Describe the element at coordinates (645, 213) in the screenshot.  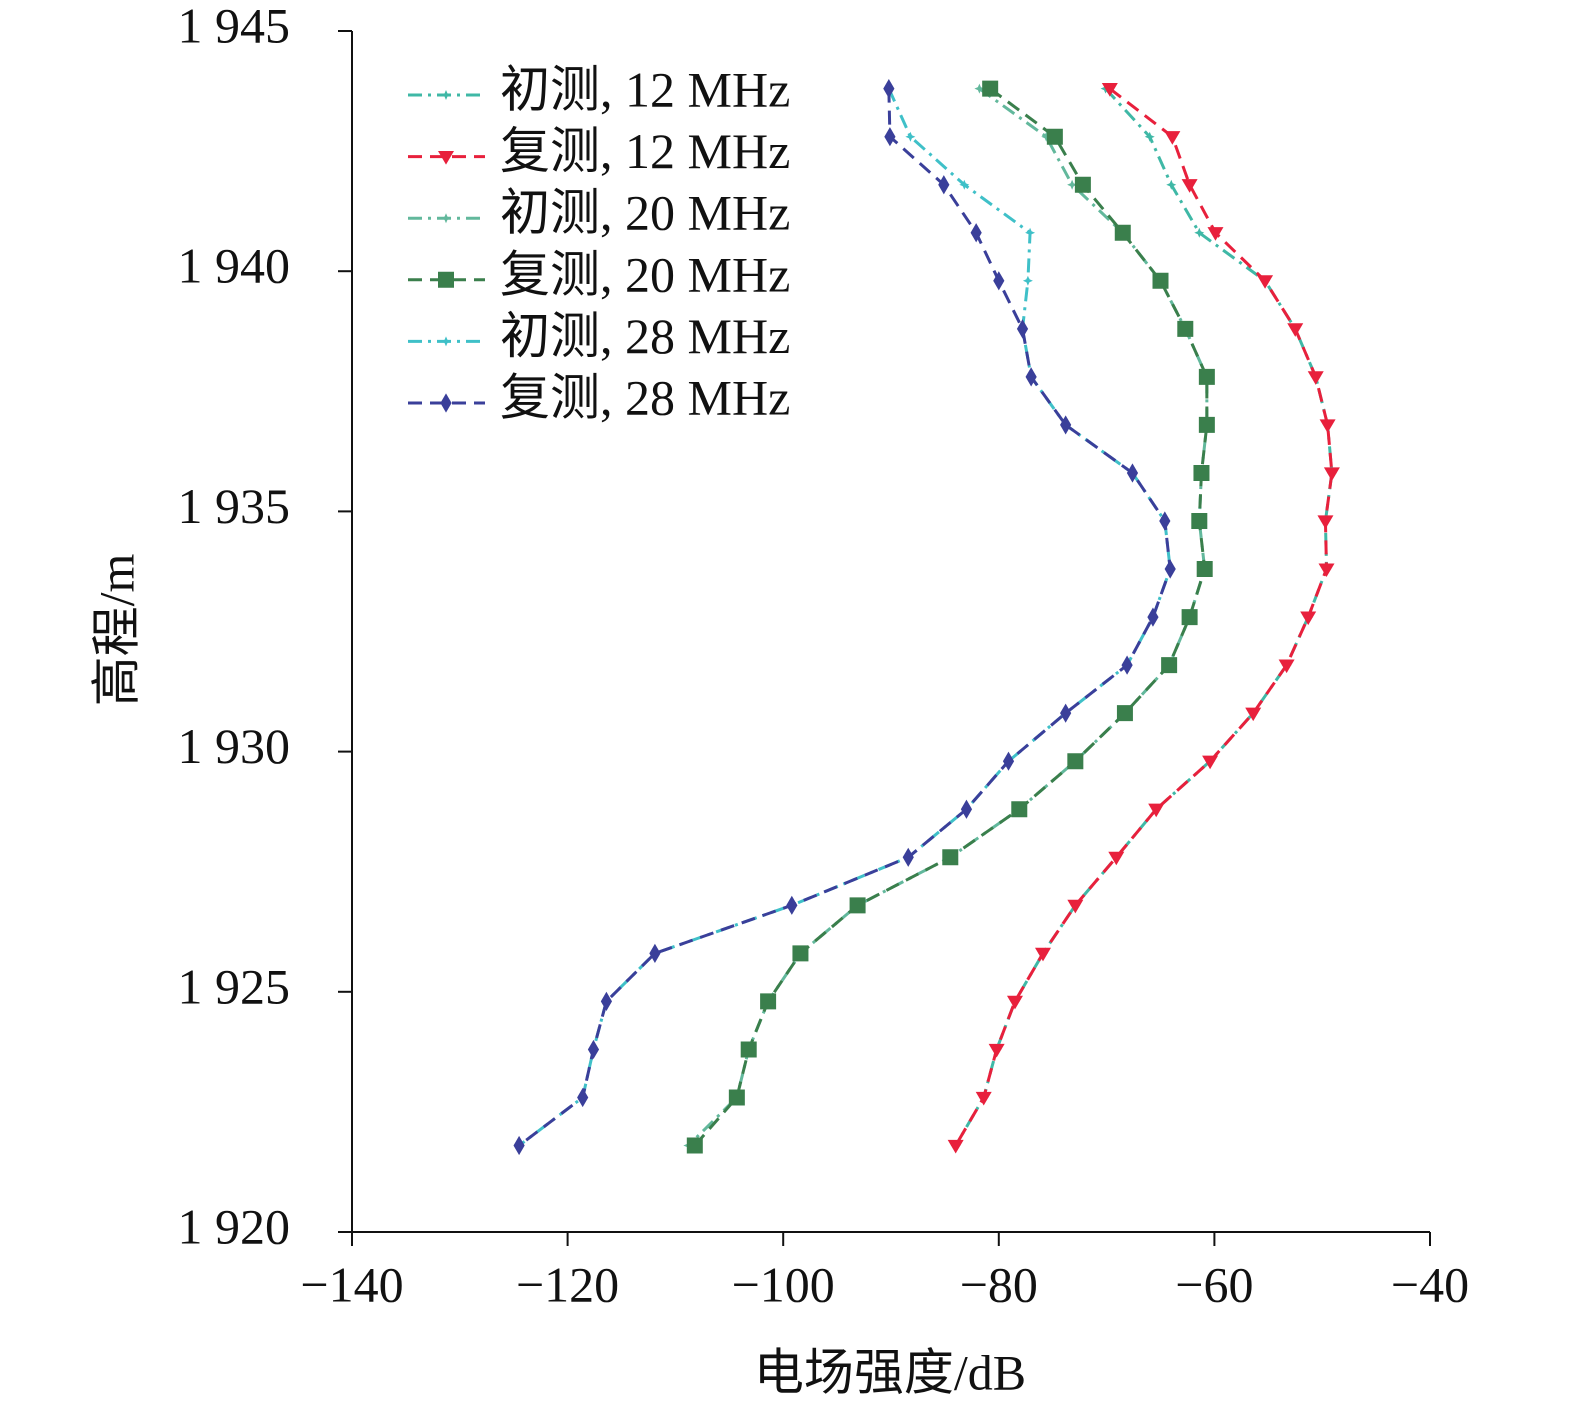
I see `legend-label: 初测, 20 MHz` at that location.